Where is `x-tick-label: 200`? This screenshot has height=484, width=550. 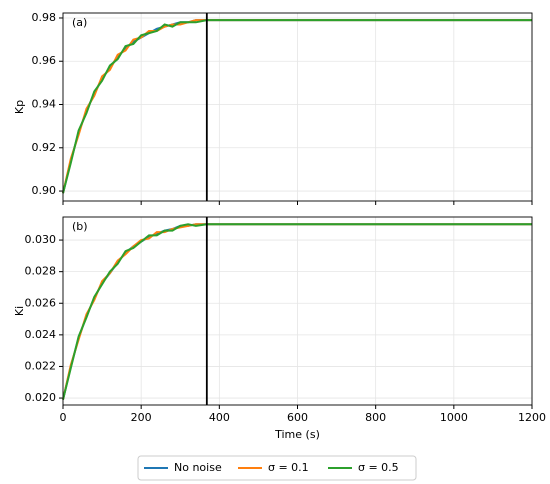
x-tick-label: 200 is located at coordinates (141, 417).